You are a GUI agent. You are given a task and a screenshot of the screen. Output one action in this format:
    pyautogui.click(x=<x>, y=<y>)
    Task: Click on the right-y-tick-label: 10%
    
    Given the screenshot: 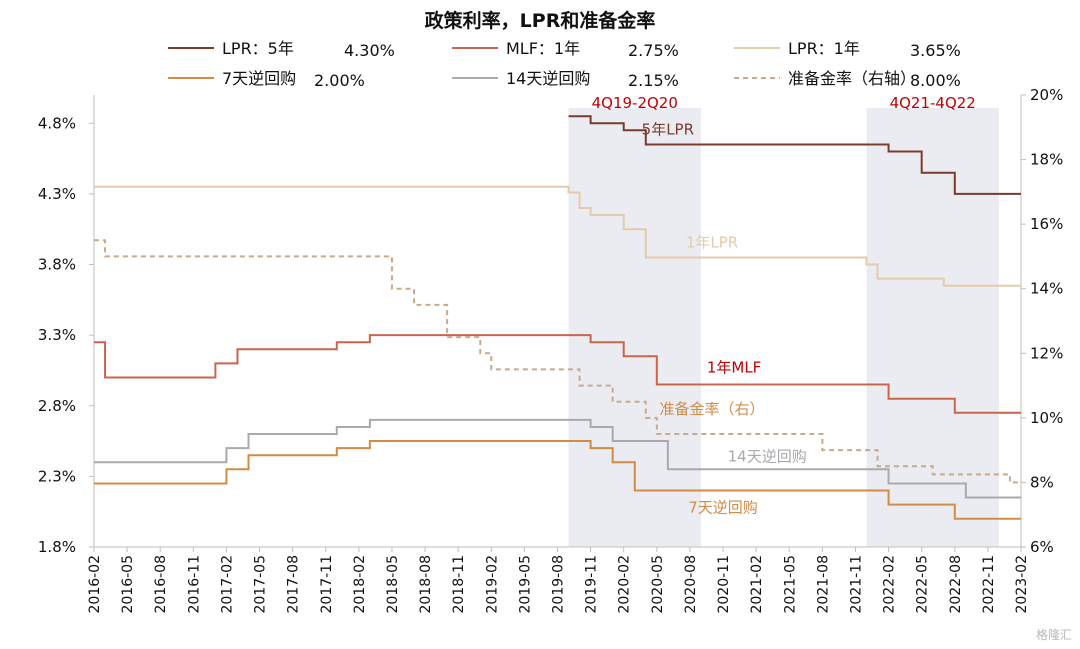 What is the action you would take?
    pyautogui.click(x=1046, y=418)
    